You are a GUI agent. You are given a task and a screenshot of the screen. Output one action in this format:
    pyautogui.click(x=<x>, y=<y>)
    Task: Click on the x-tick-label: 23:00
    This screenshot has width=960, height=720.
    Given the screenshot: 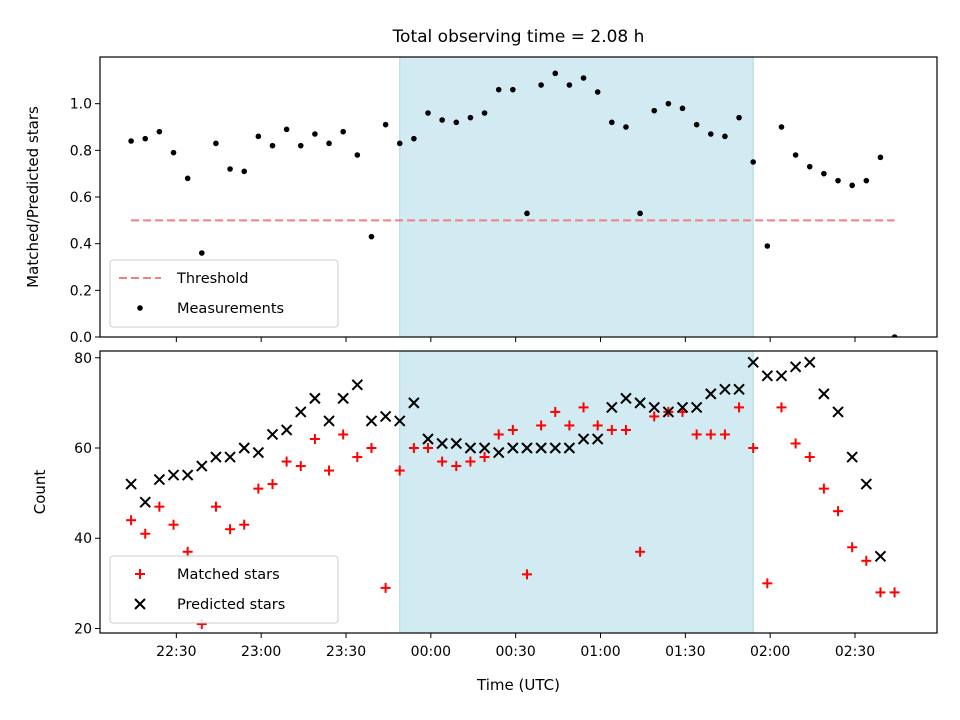 What is the action you would take?
    pyautogui.click(x=261, y=652)
    